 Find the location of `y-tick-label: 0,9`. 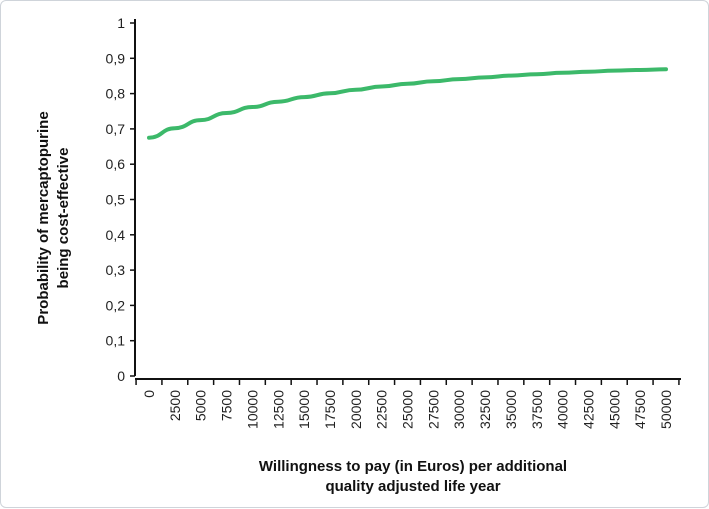

y-tick-label: 0,9 is located at coordinates (116, 58).